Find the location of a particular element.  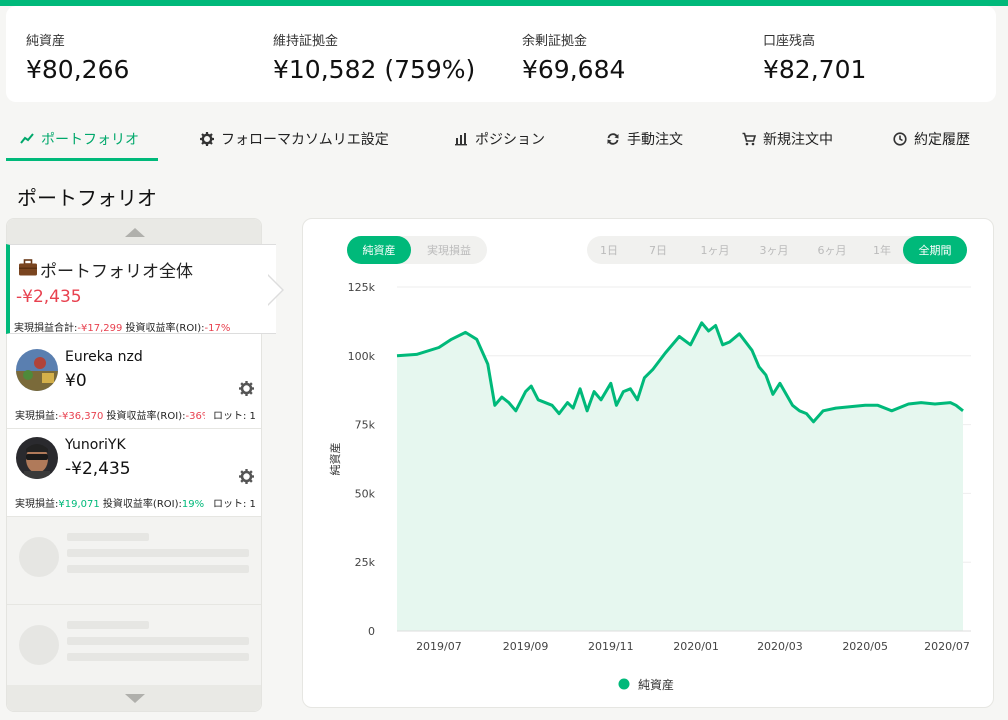

stat-value: ¥80,266 is located at coordinates (78, 69).